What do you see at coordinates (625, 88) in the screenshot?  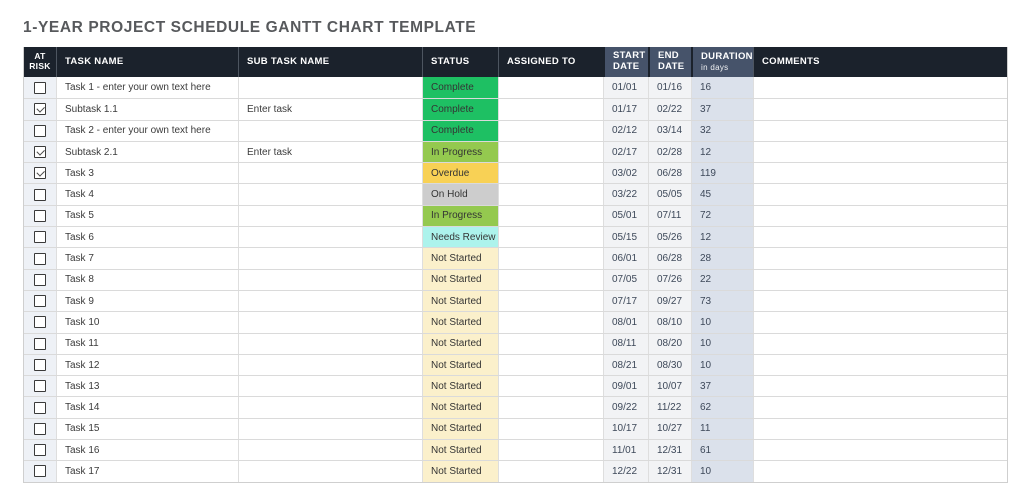 I see `start-date-cell: 01/01` at bounding box center [625, 88].